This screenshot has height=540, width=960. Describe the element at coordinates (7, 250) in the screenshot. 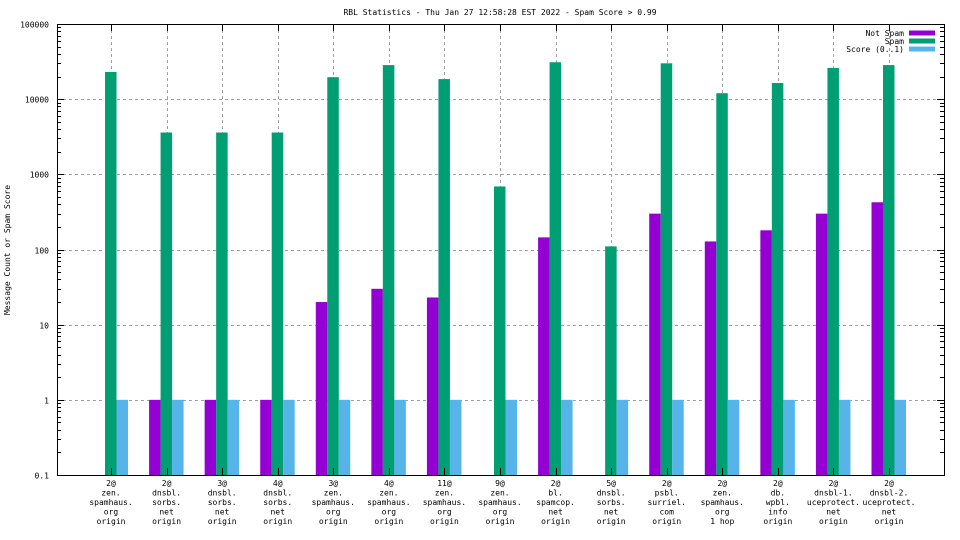

I see `y-axis-label: Message Count or Spam Score` at that location.